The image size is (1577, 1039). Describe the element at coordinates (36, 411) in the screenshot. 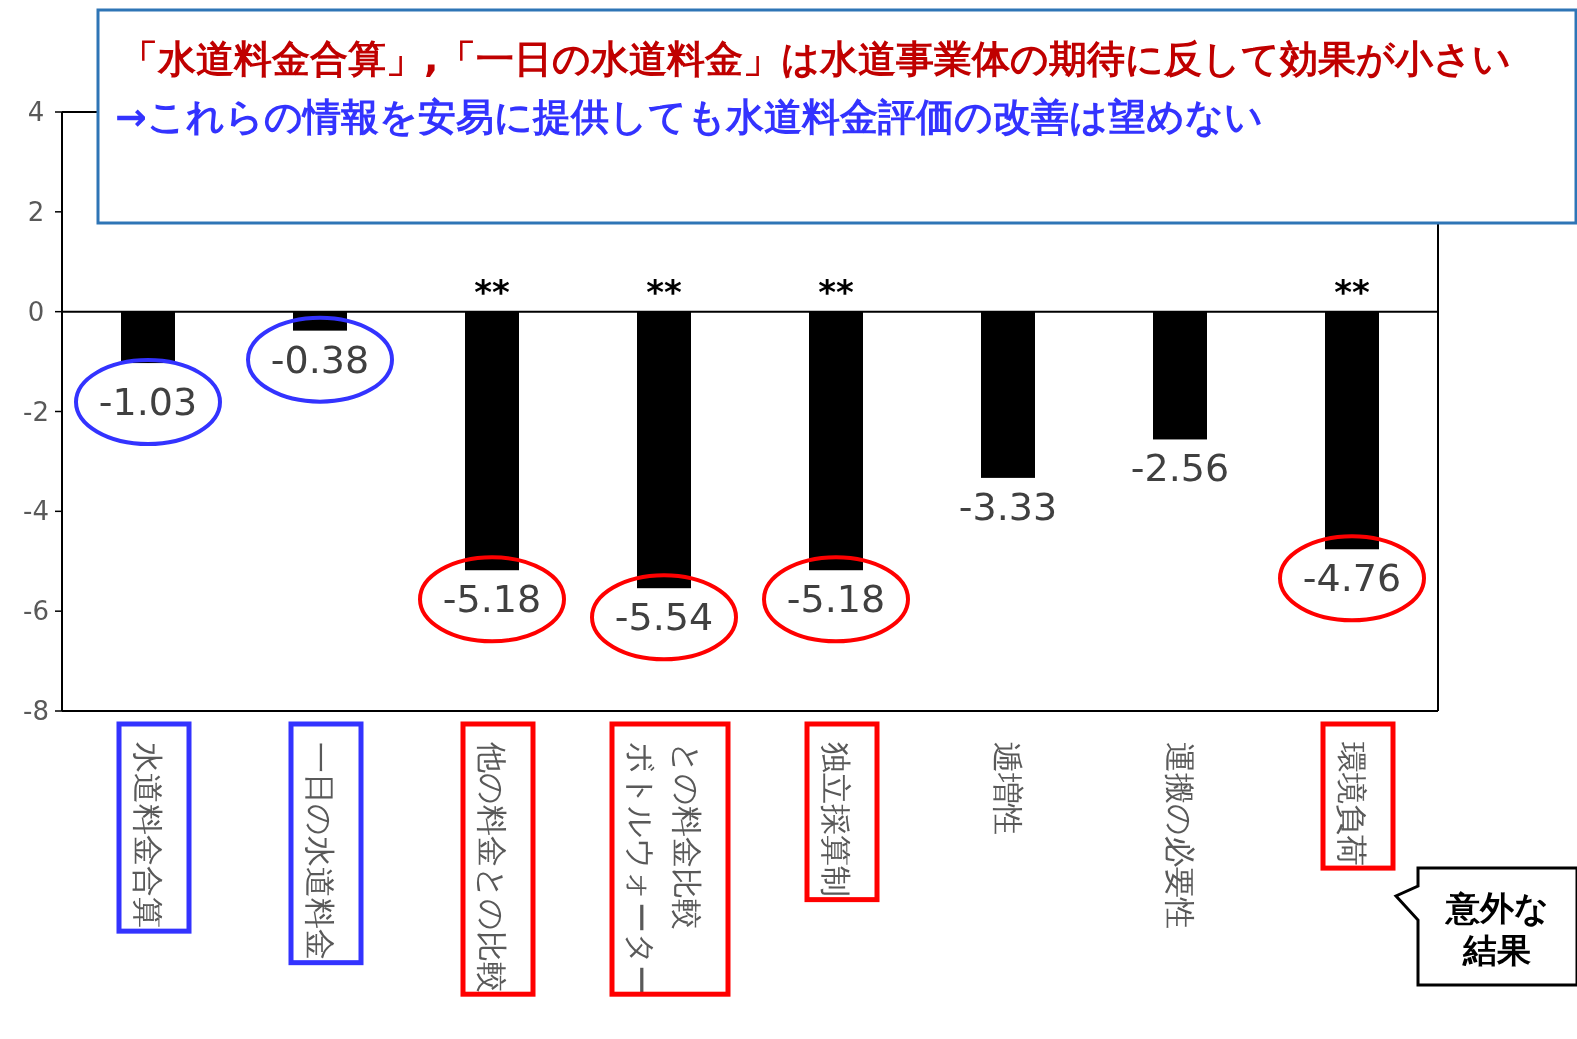

I see `y-tick-label: -2` at that location.